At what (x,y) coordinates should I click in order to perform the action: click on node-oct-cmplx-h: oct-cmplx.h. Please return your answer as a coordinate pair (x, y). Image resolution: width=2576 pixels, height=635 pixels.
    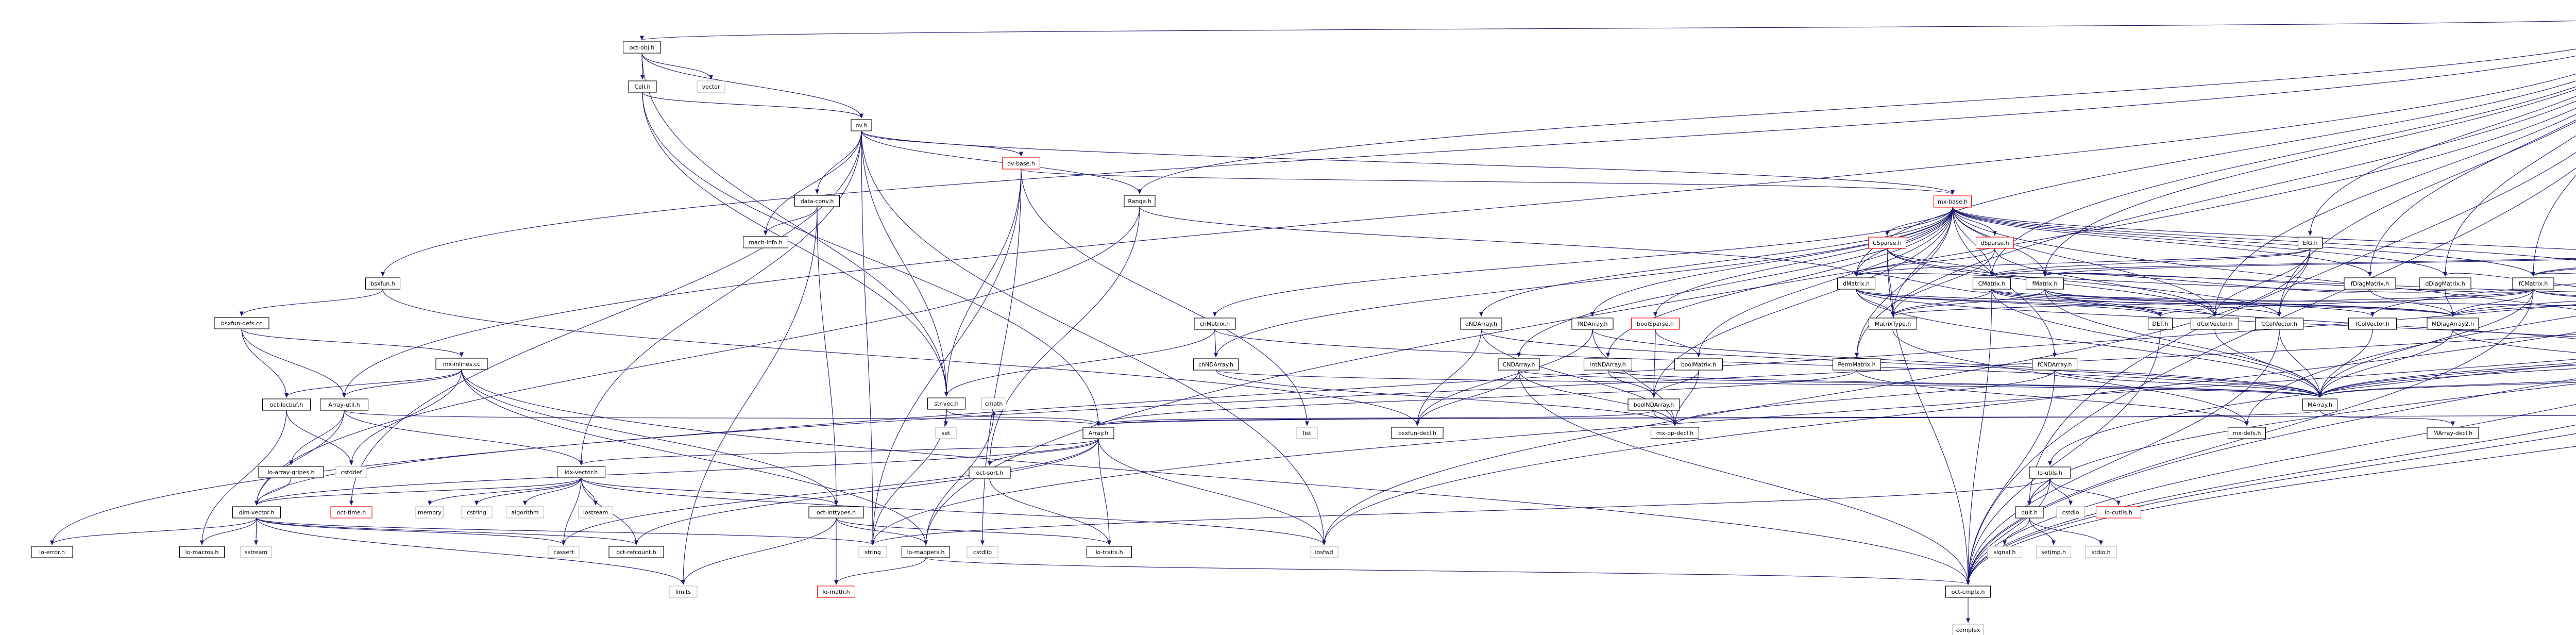
    Looking at the image, I should click on (1968, 592).